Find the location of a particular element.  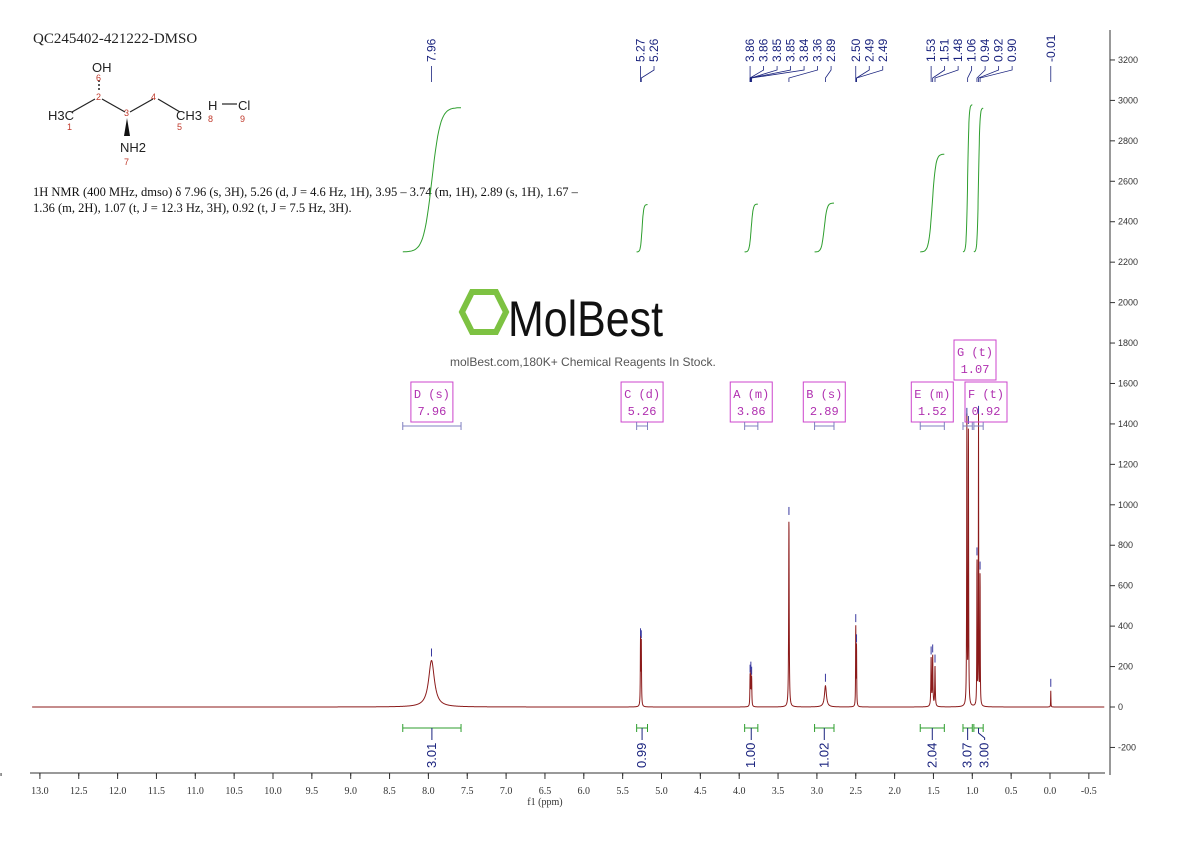

y-tick-label: 1200 is located at coordinates (1128, 464).